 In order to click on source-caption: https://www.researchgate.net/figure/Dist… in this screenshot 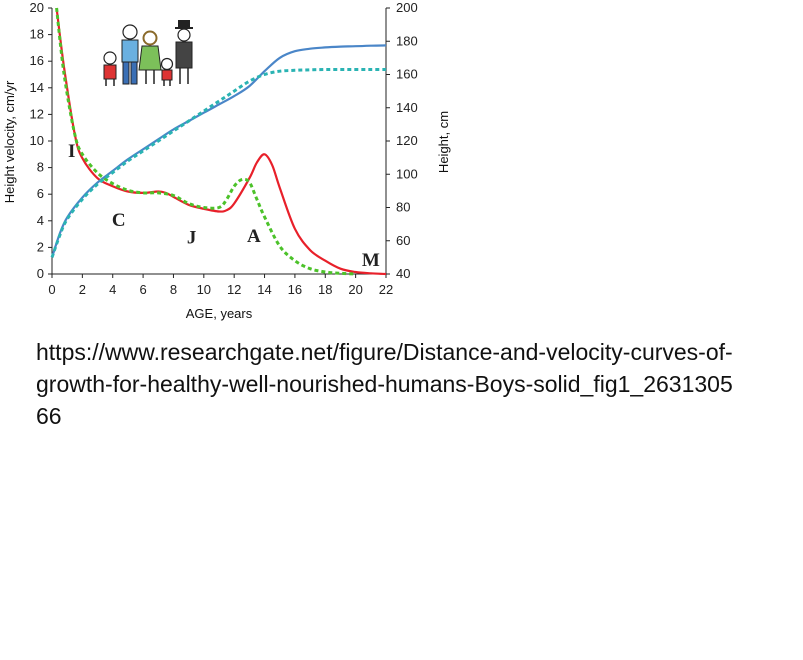, I will do `click(384, 384)`.